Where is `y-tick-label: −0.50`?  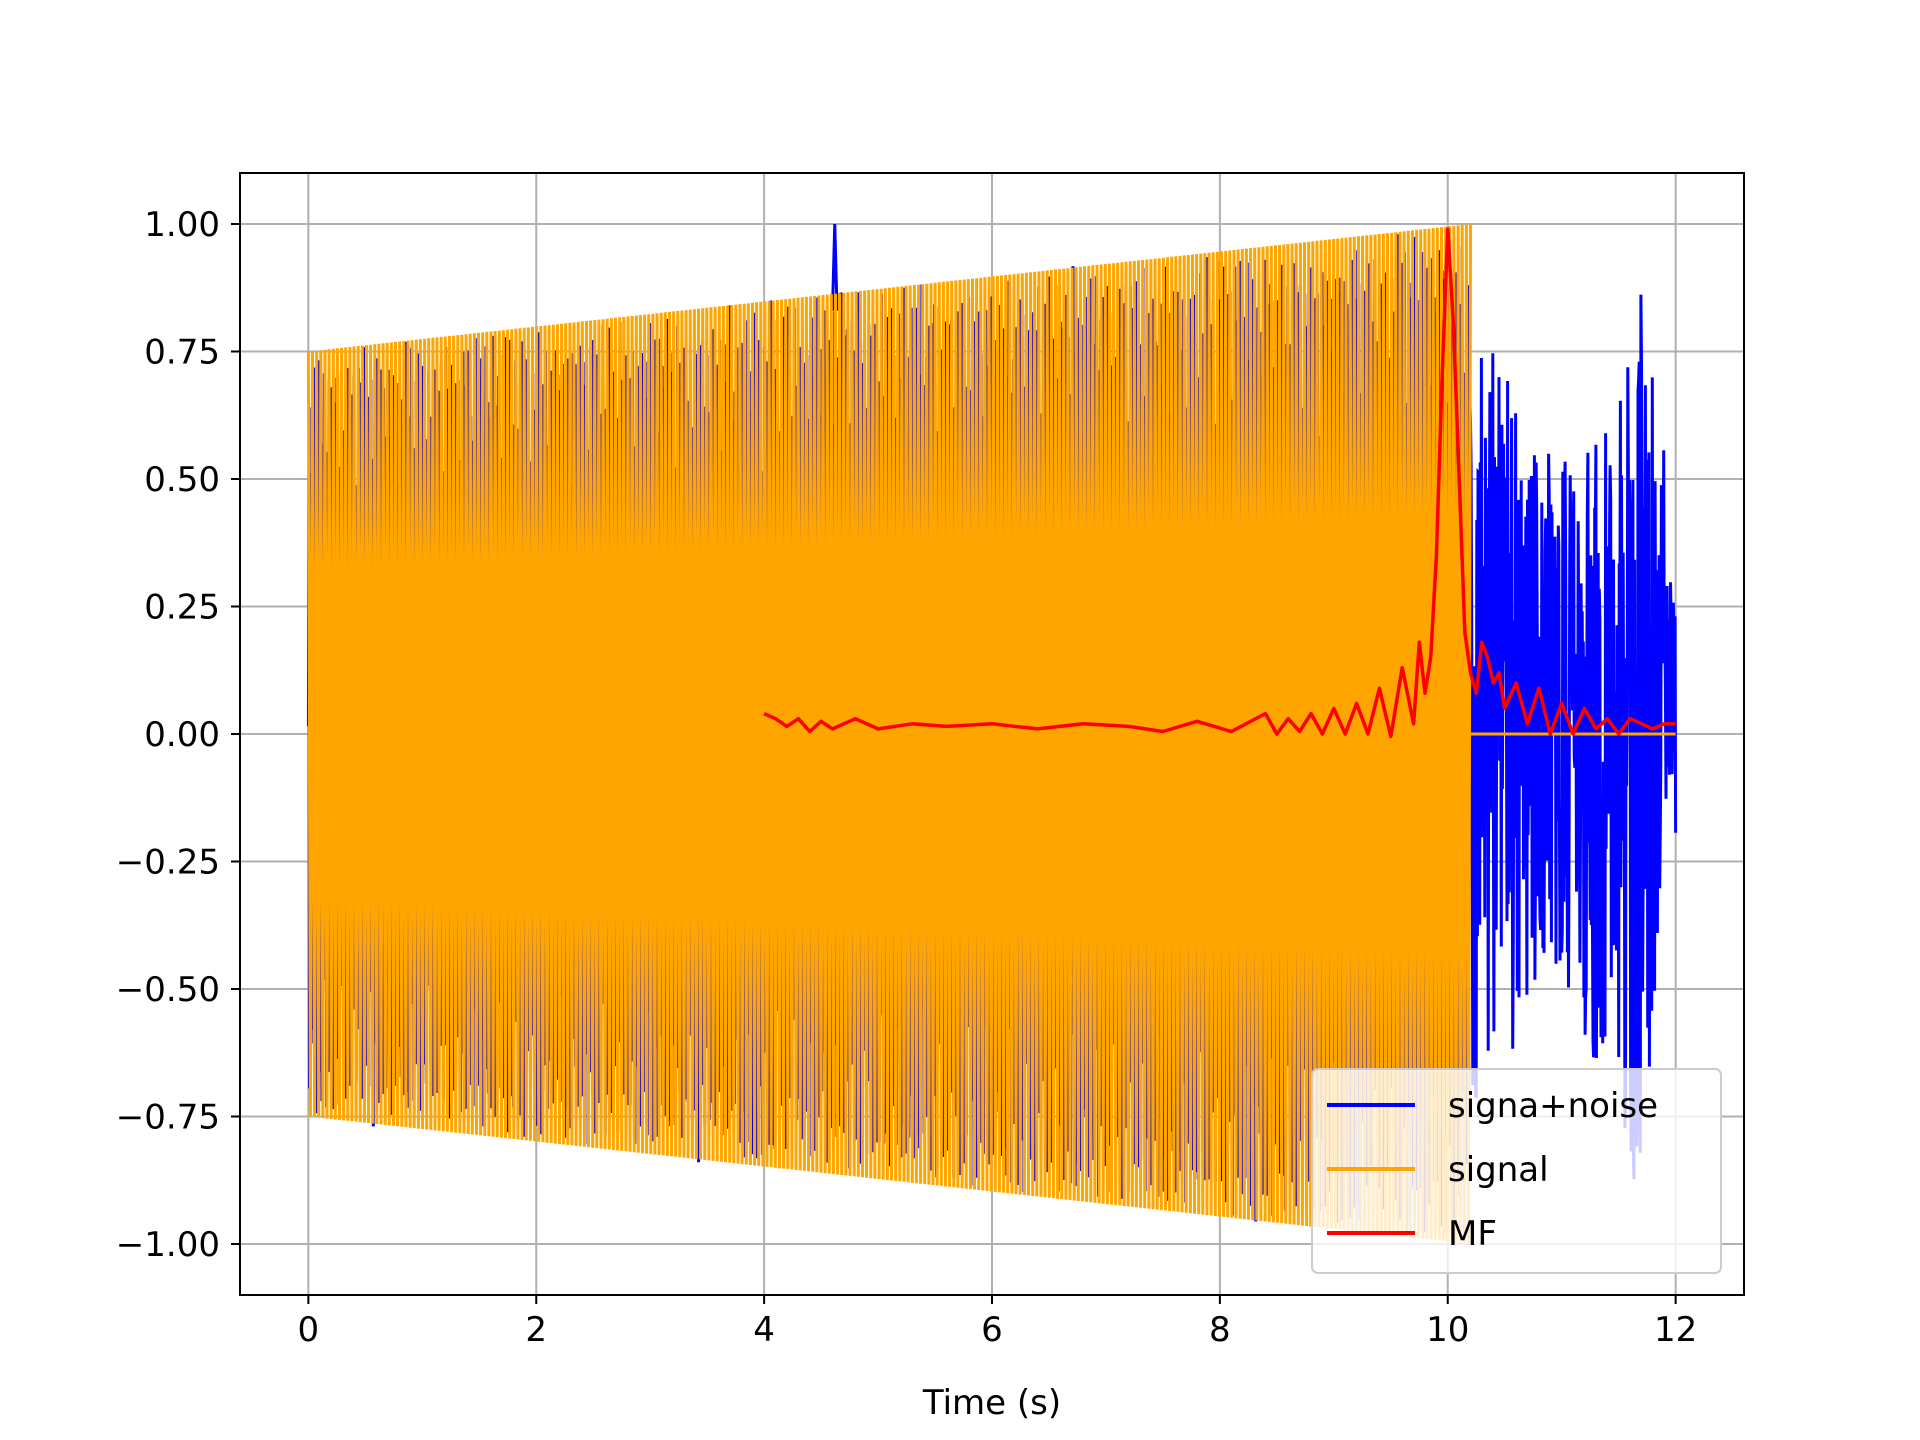 y-tick-label: −0.50 is located at coordinates (168, 990).